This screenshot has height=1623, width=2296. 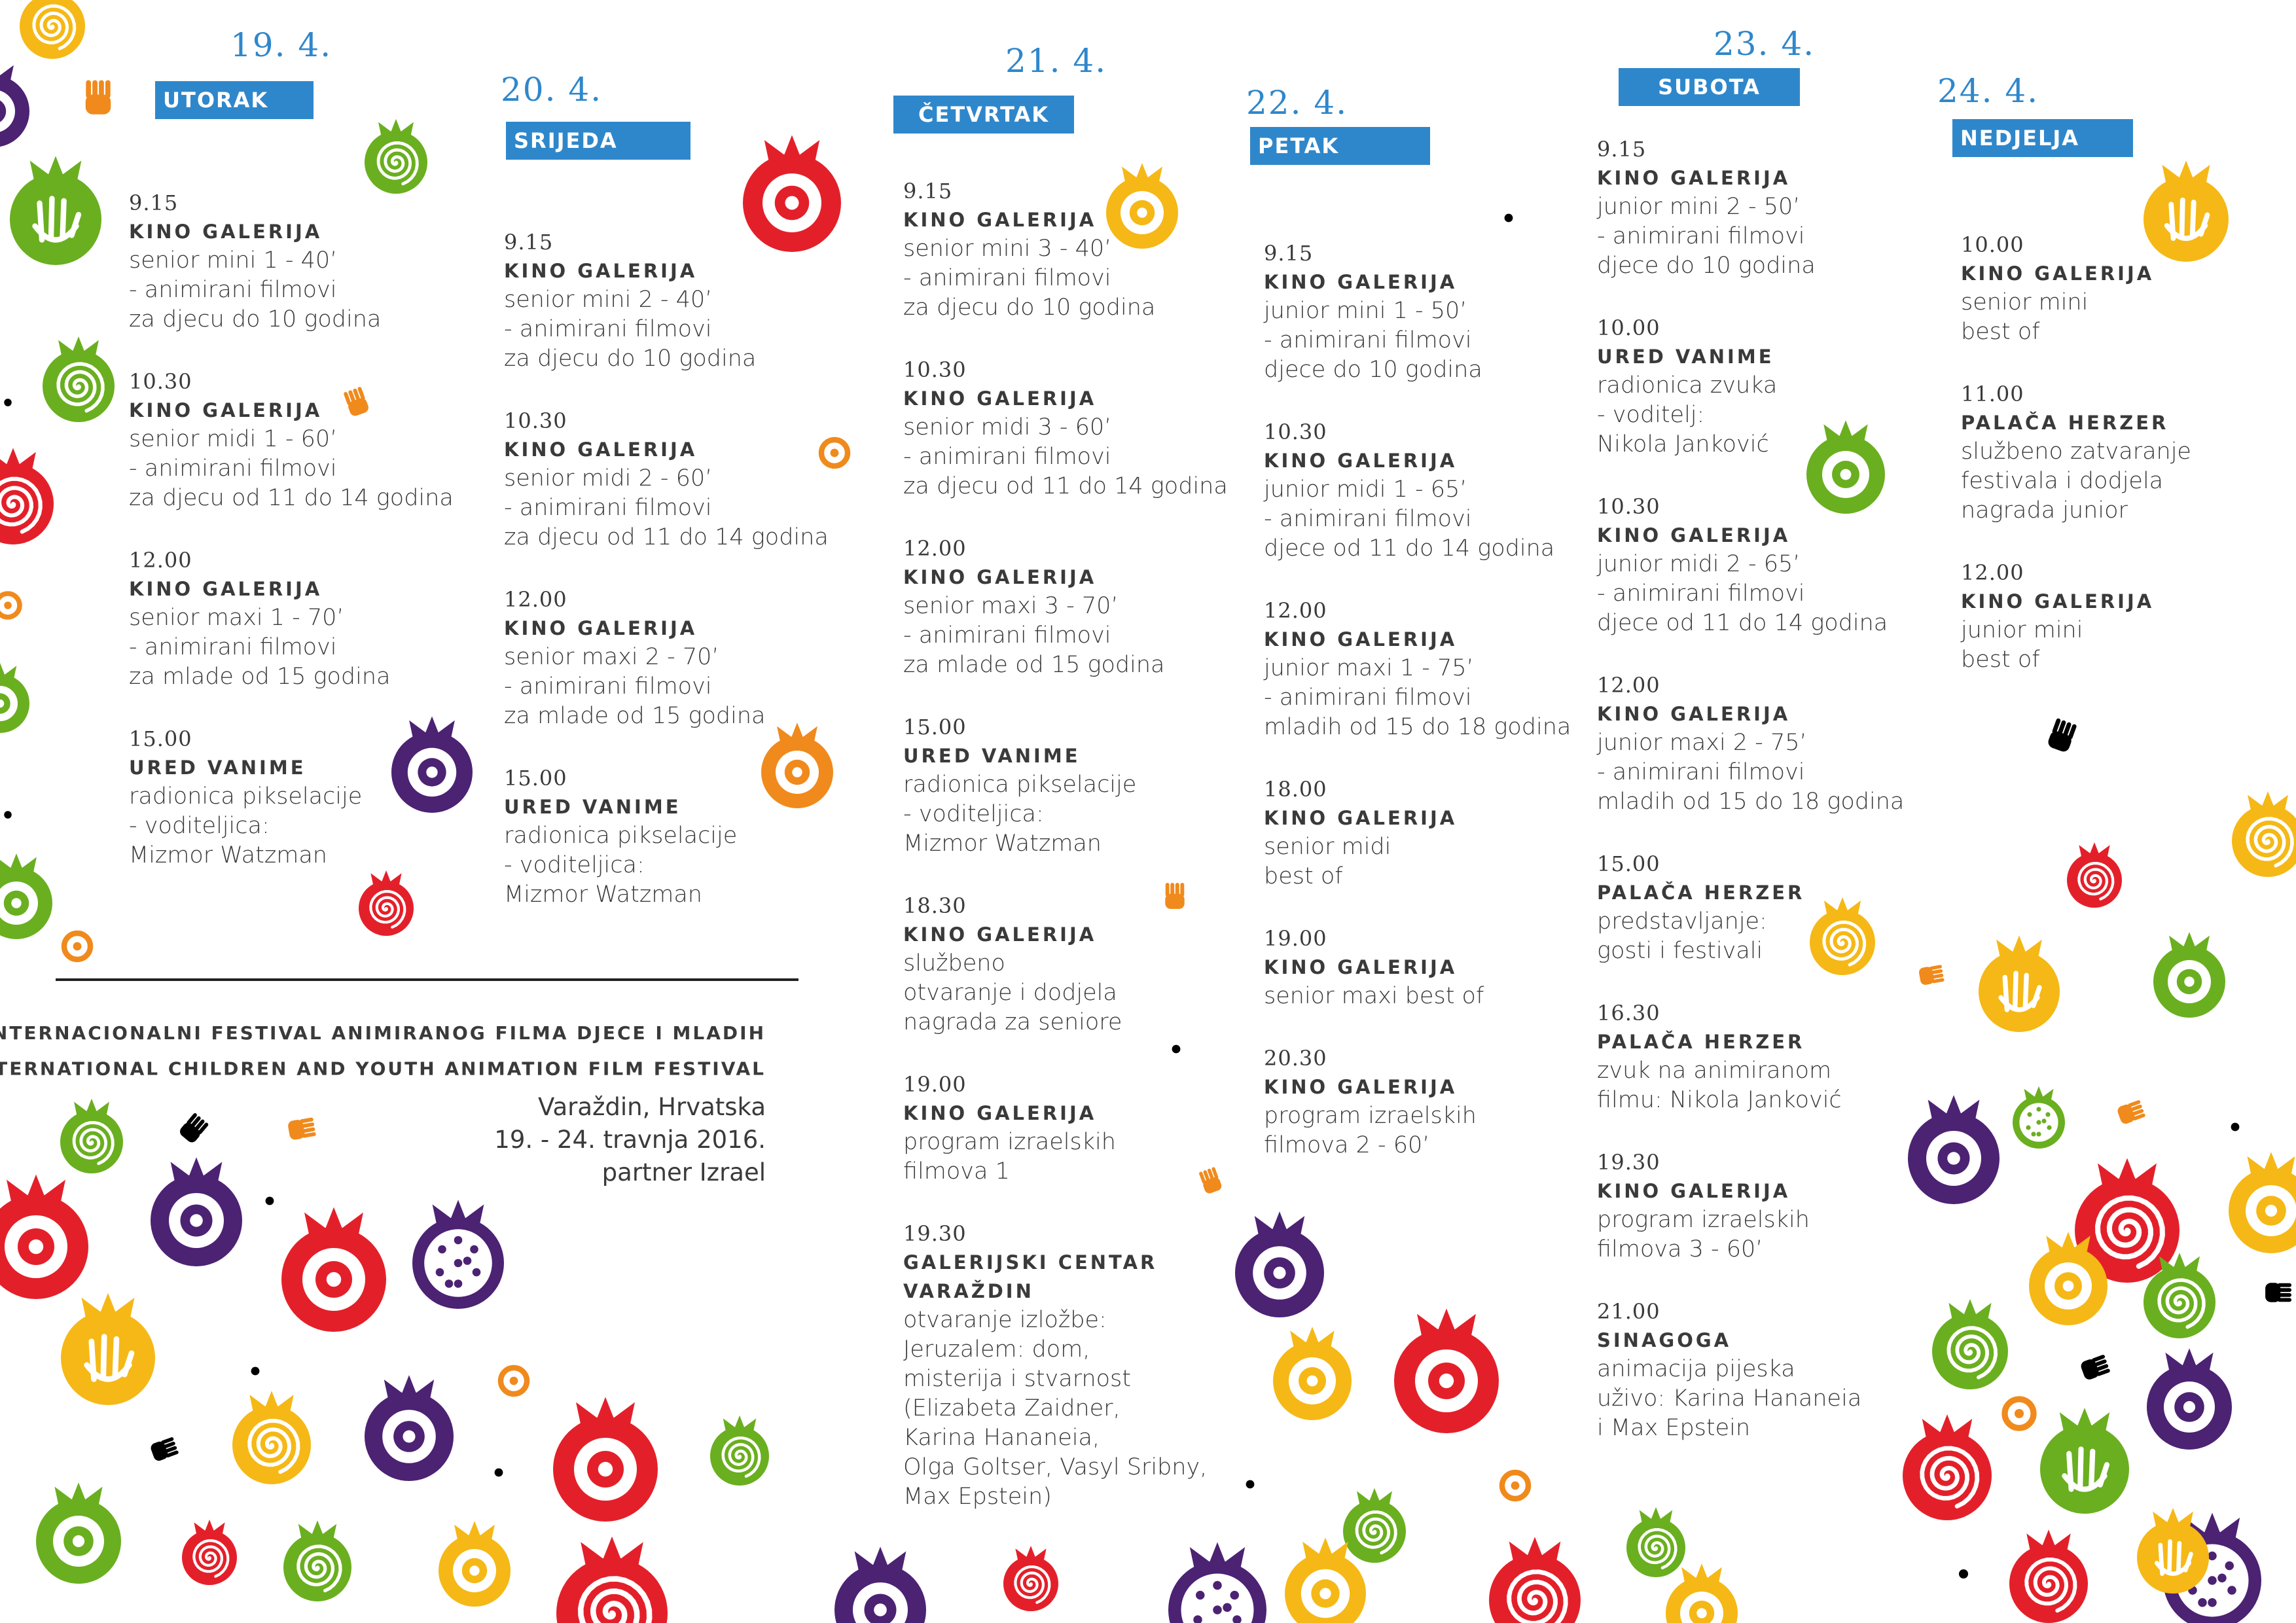 What do you see at coordinates (1988, 91) in the screenshot?
I see `day-date: 24. 4.` at bounding box center [1988, 91].